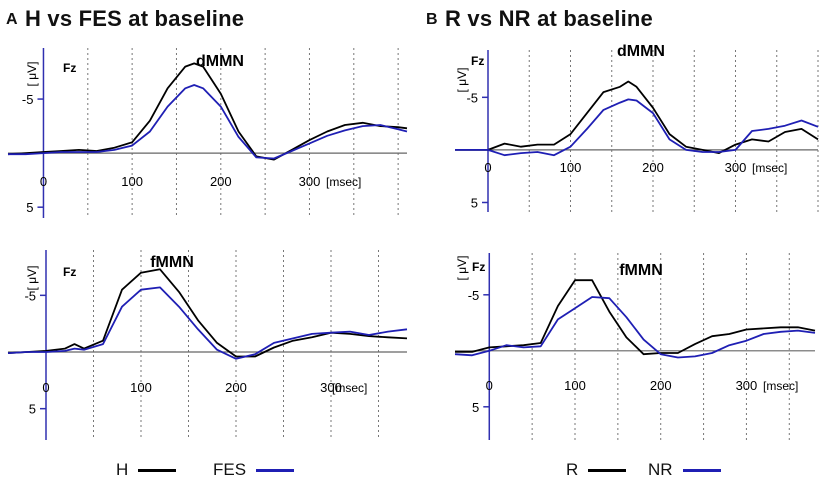 Image resolution: width=829 pixels, height=491 pixels. What do you see at coordinates (474, 202) in the screenshot?
I see `chart-3-y-tick-label: 5` at bounding box center [474, 202].